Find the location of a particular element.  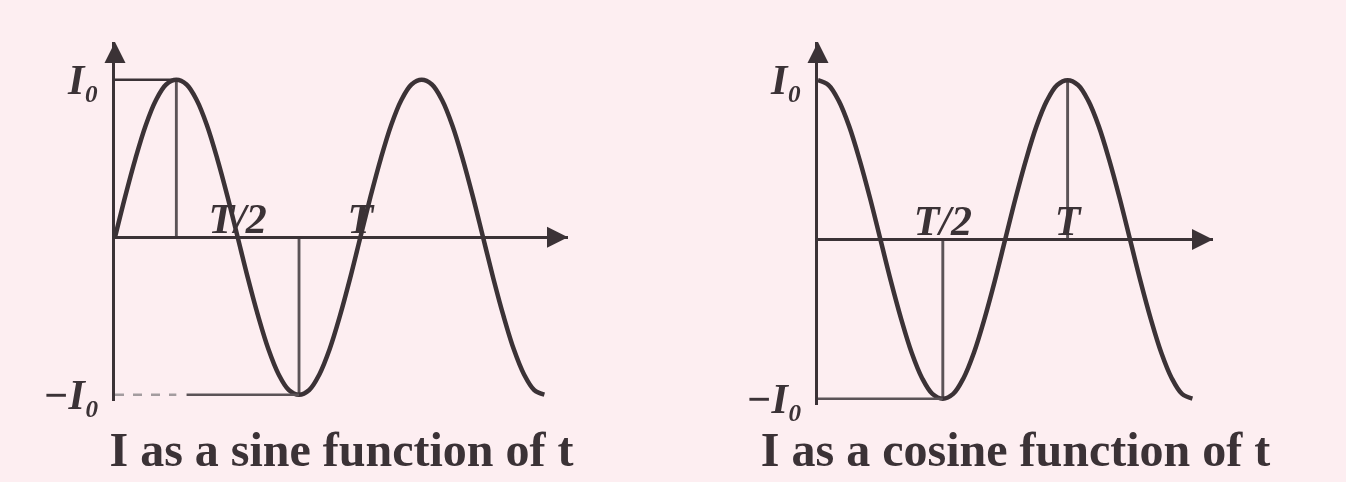

x-tick-label: T/2 is located at coordinates (942, 221).